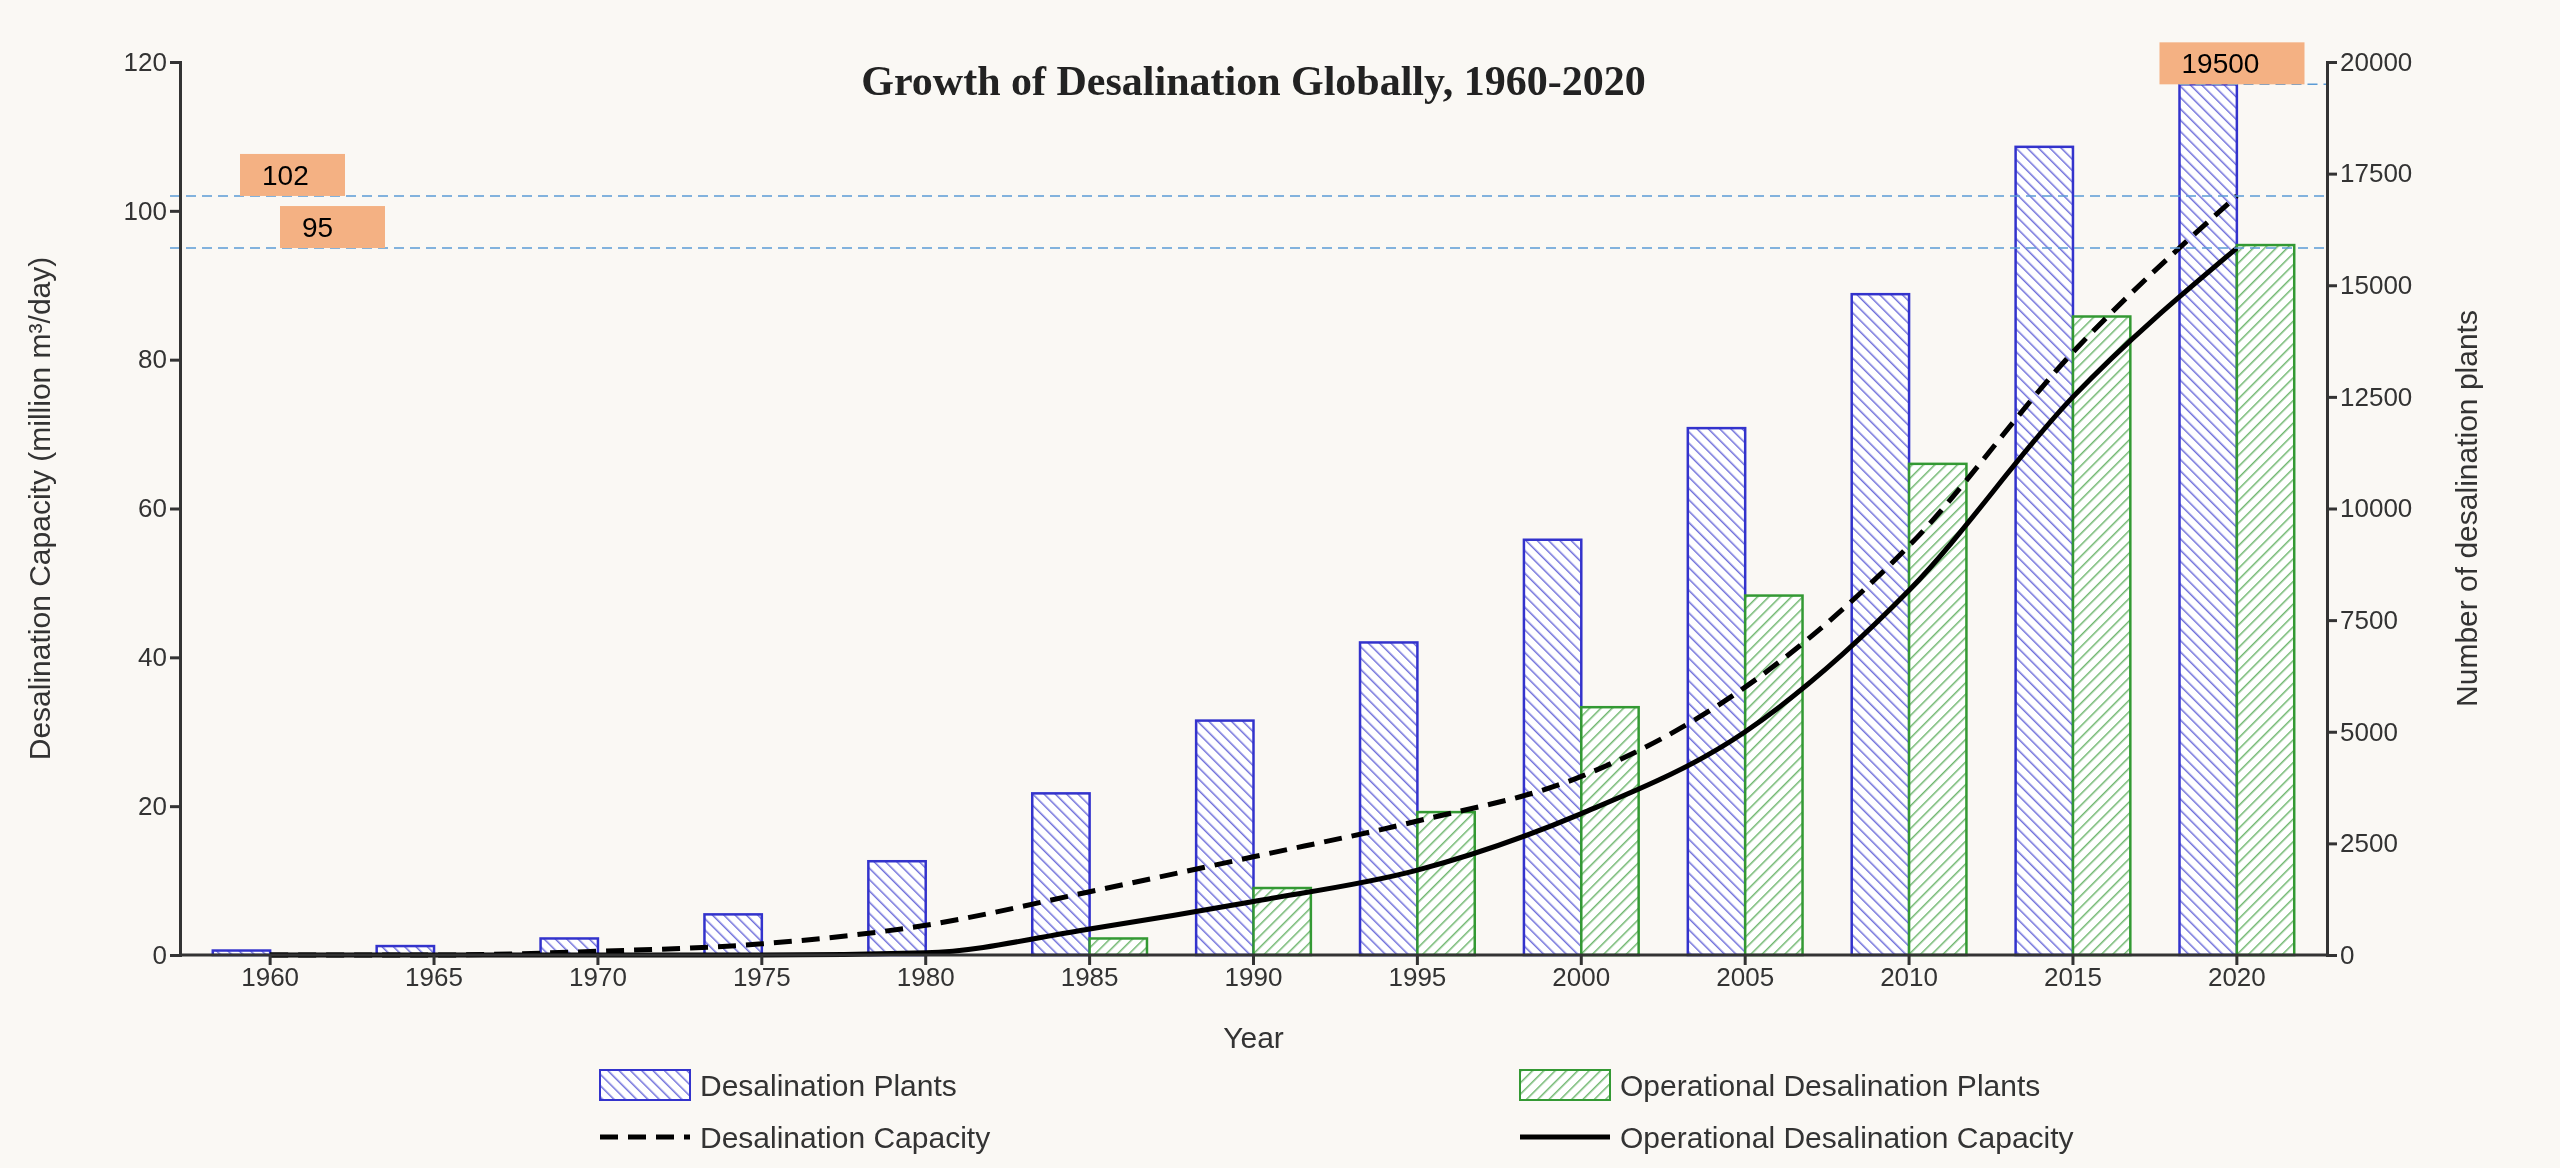  What do you see at coordinates (2369, 619) in the screenshot?
I see `y2-tick-label: 7500` at bounding box center [2369, 619].